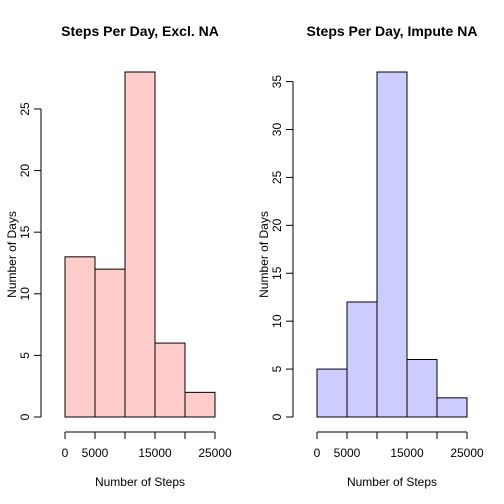  Describe the element at coordinates (277, 82) in the screenshot. I see `y-tick-label: 35` at that location.